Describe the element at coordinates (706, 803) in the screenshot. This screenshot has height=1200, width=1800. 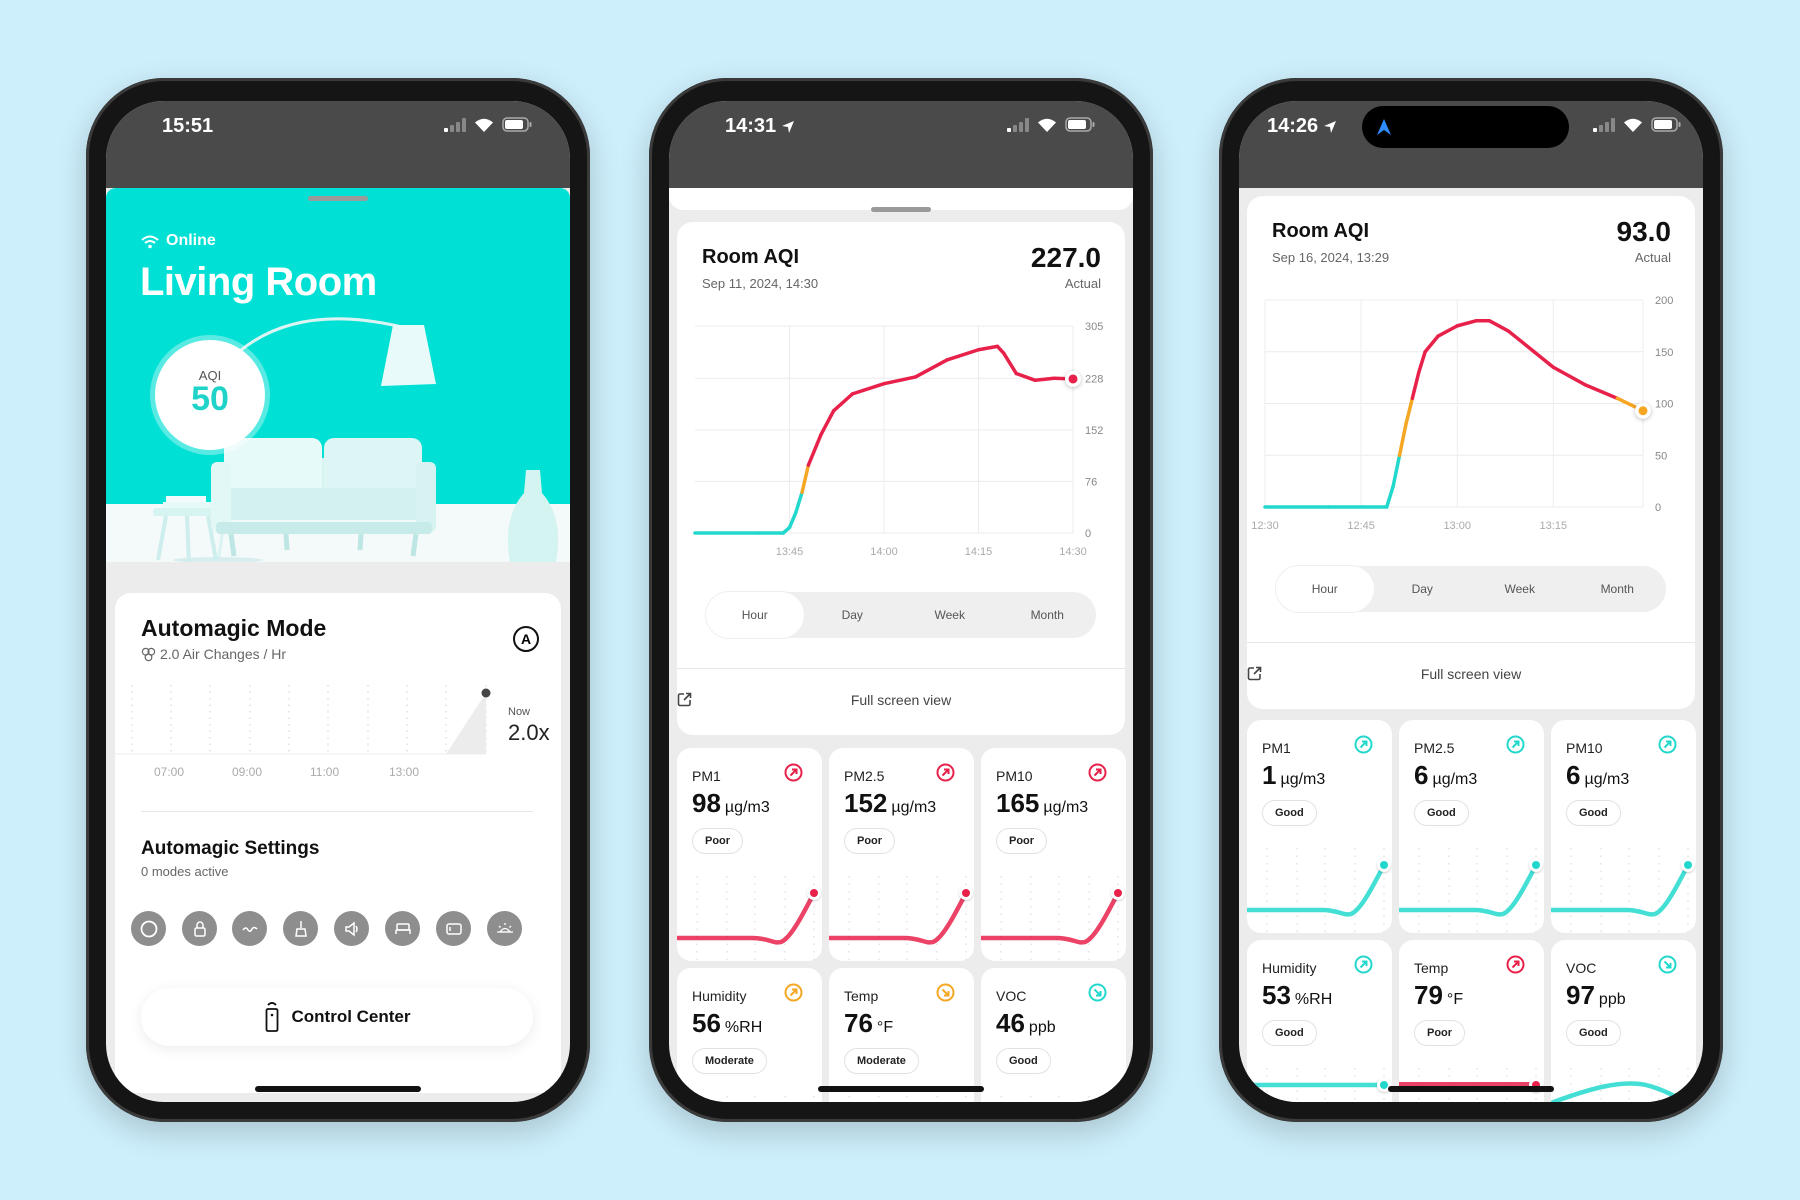
I see `metric-number: 98` at that location.